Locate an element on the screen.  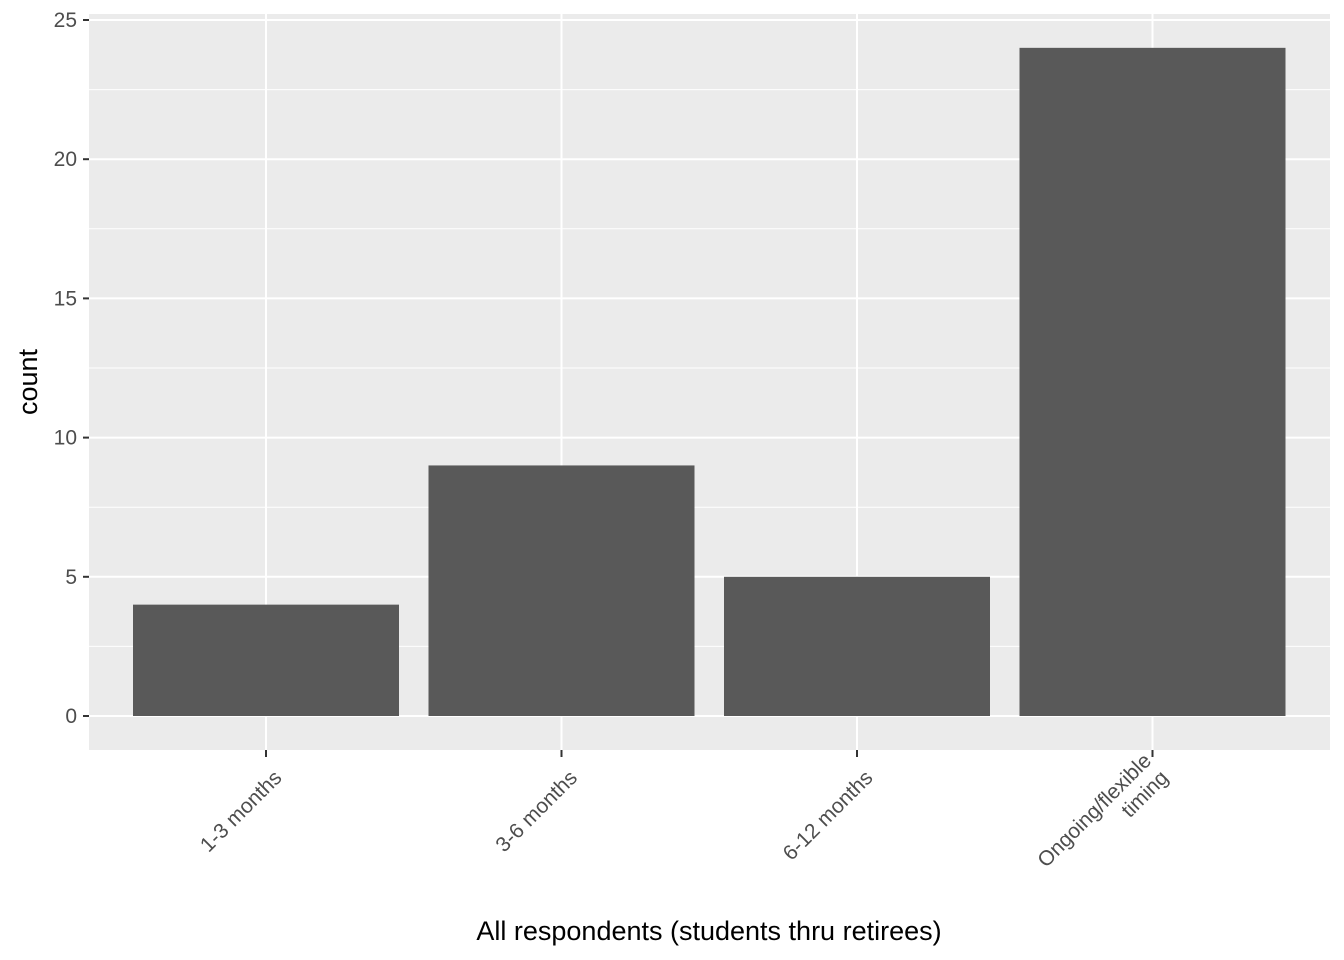
y-tick-label: 20 is located at coordinates (65, 159).